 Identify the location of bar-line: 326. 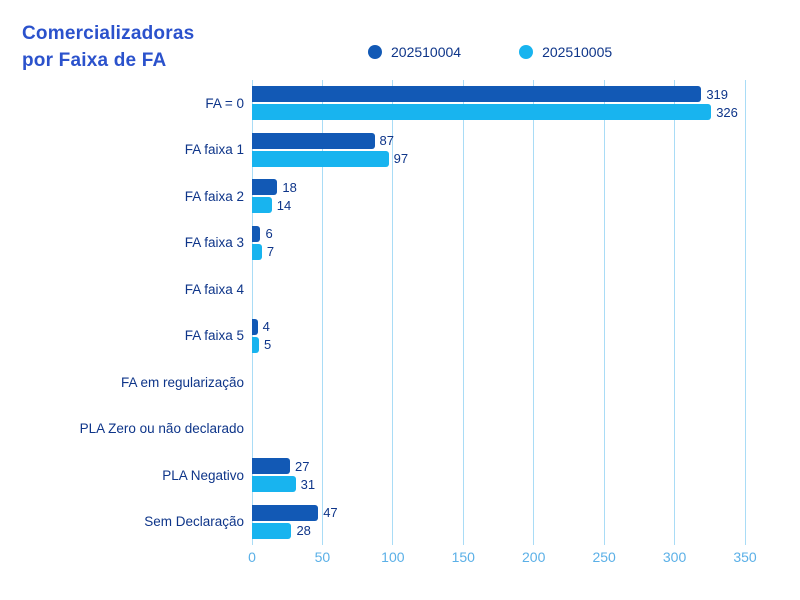
(498, 112).